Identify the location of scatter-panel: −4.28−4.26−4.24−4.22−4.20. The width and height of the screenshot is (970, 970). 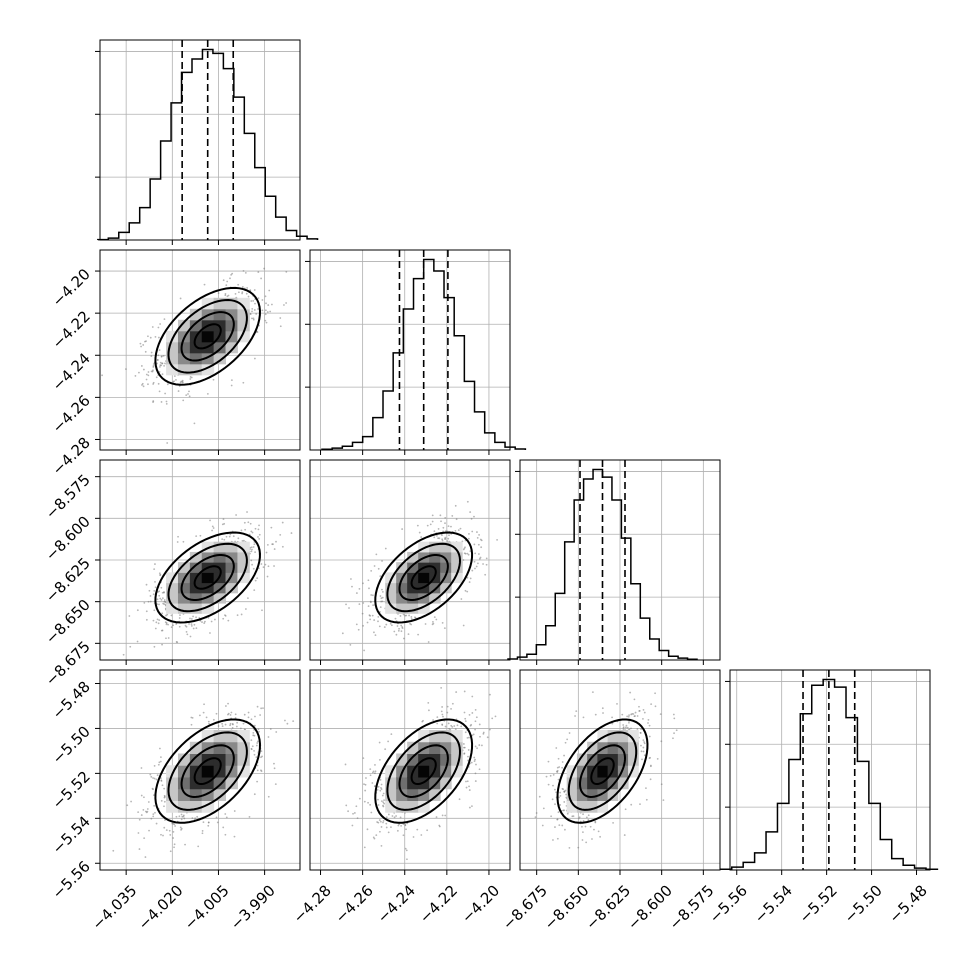
(175, 361).